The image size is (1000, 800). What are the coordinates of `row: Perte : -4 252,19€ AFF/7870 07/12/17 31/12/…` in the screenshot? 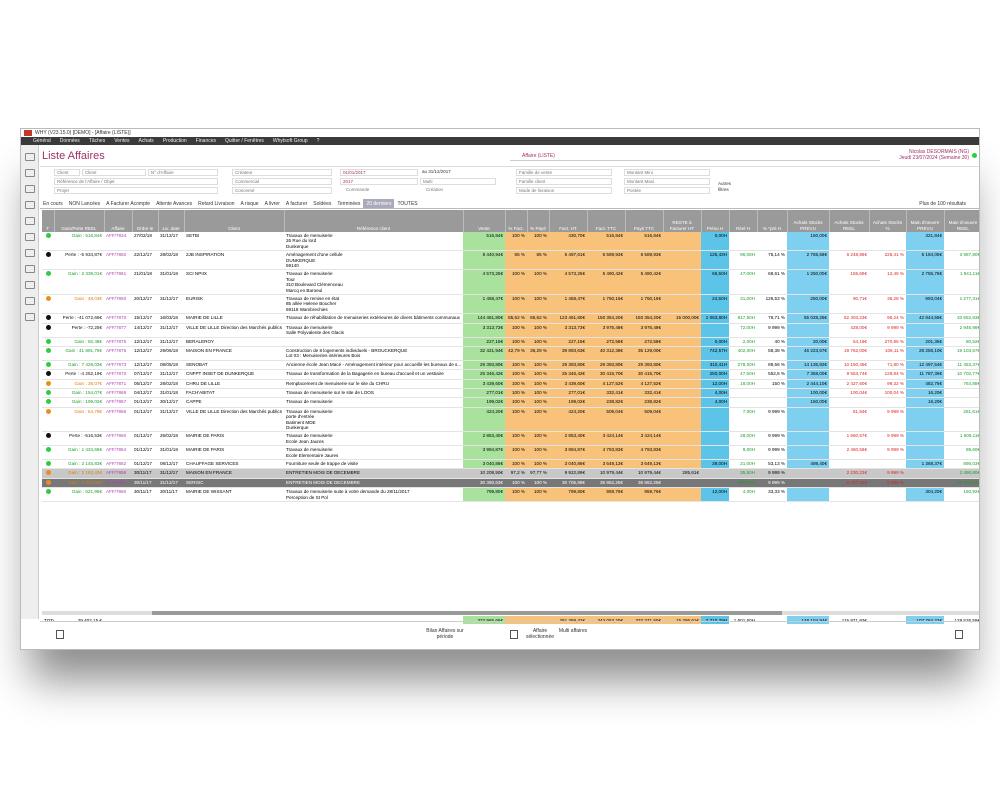 It's located at (510, 374).